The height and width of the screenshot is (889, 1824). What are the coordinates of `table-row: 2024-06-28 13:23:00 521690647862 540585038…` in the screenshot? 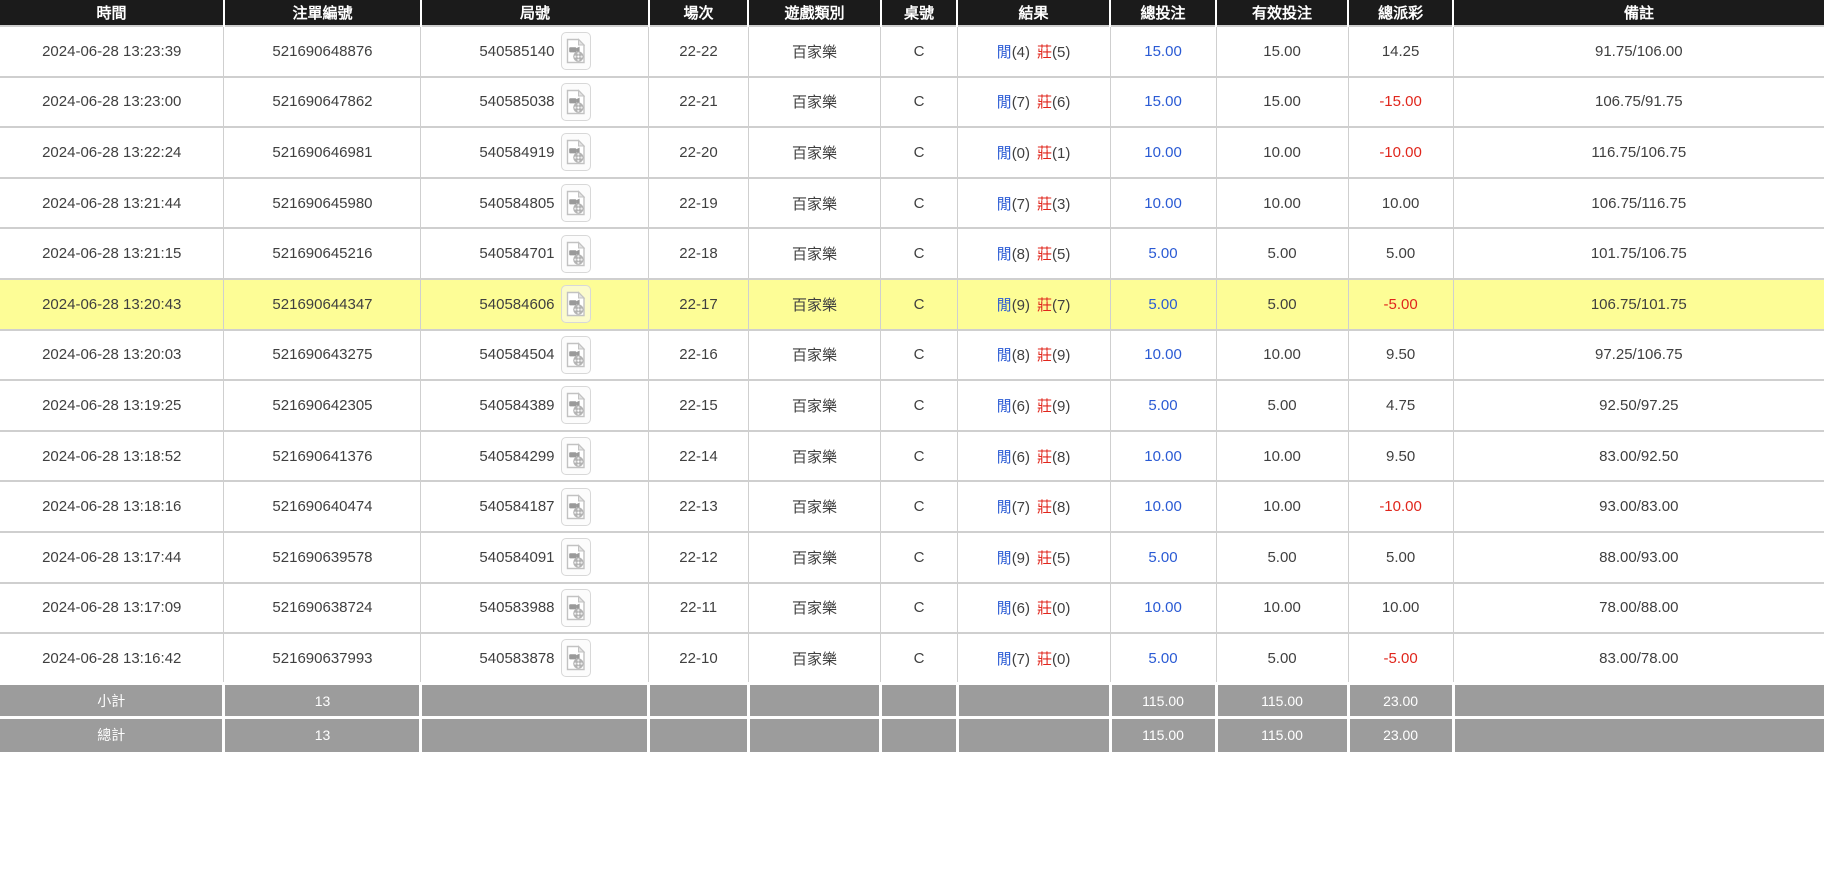 It's located at (912, 101).